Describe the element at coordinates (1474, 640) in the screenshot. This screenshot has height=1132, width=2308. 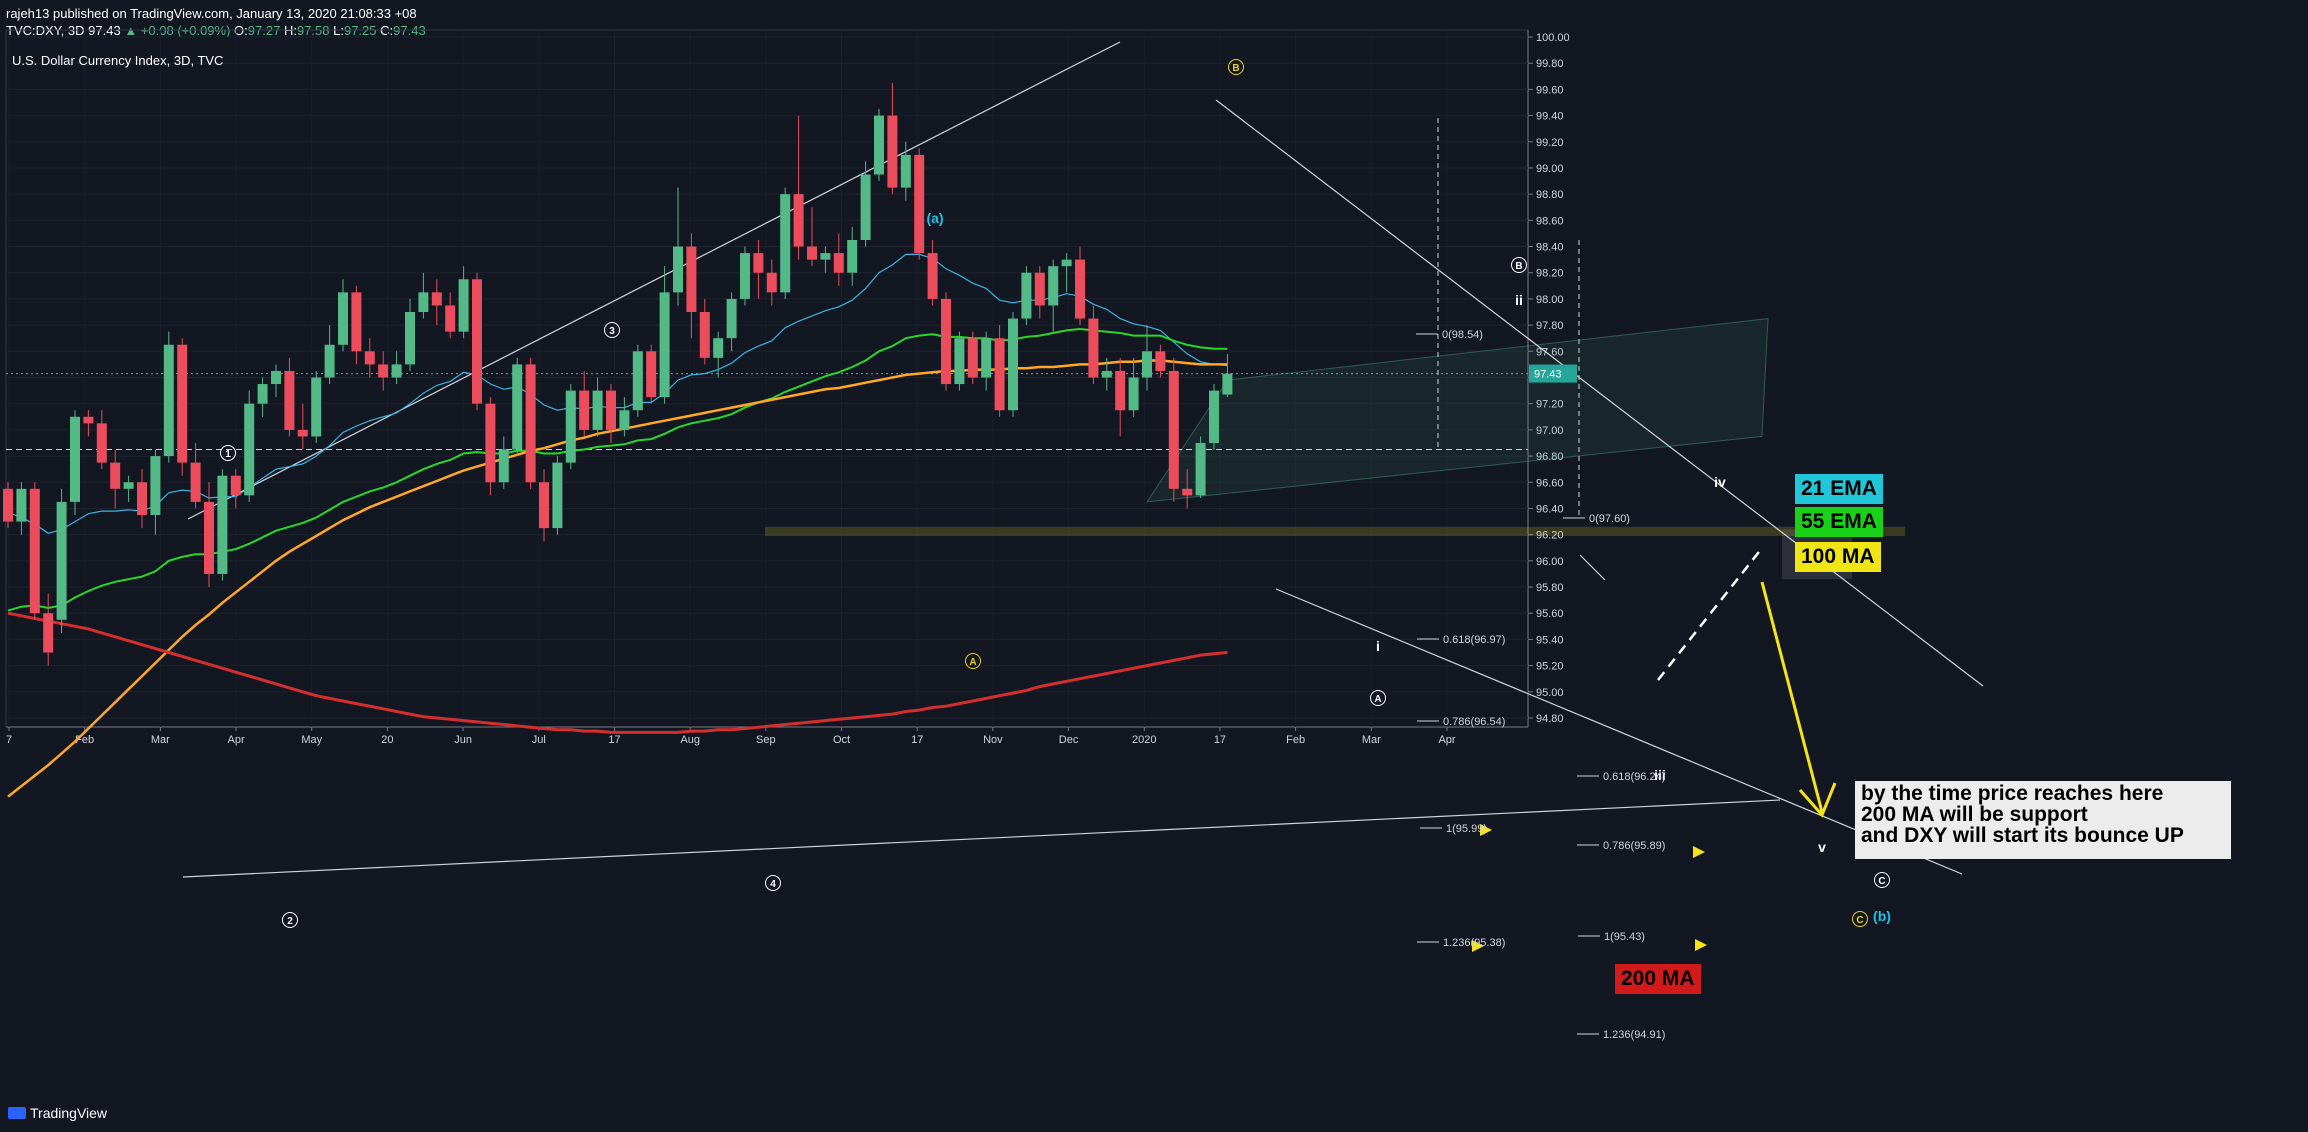
I see `fib-label: 0.618(96.97)` at that location.